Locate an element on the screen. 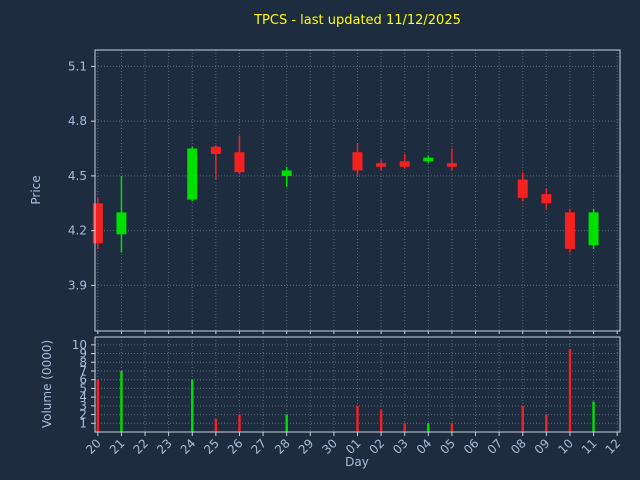  day-tick-label: 10 is located at coordinates (565, 446).